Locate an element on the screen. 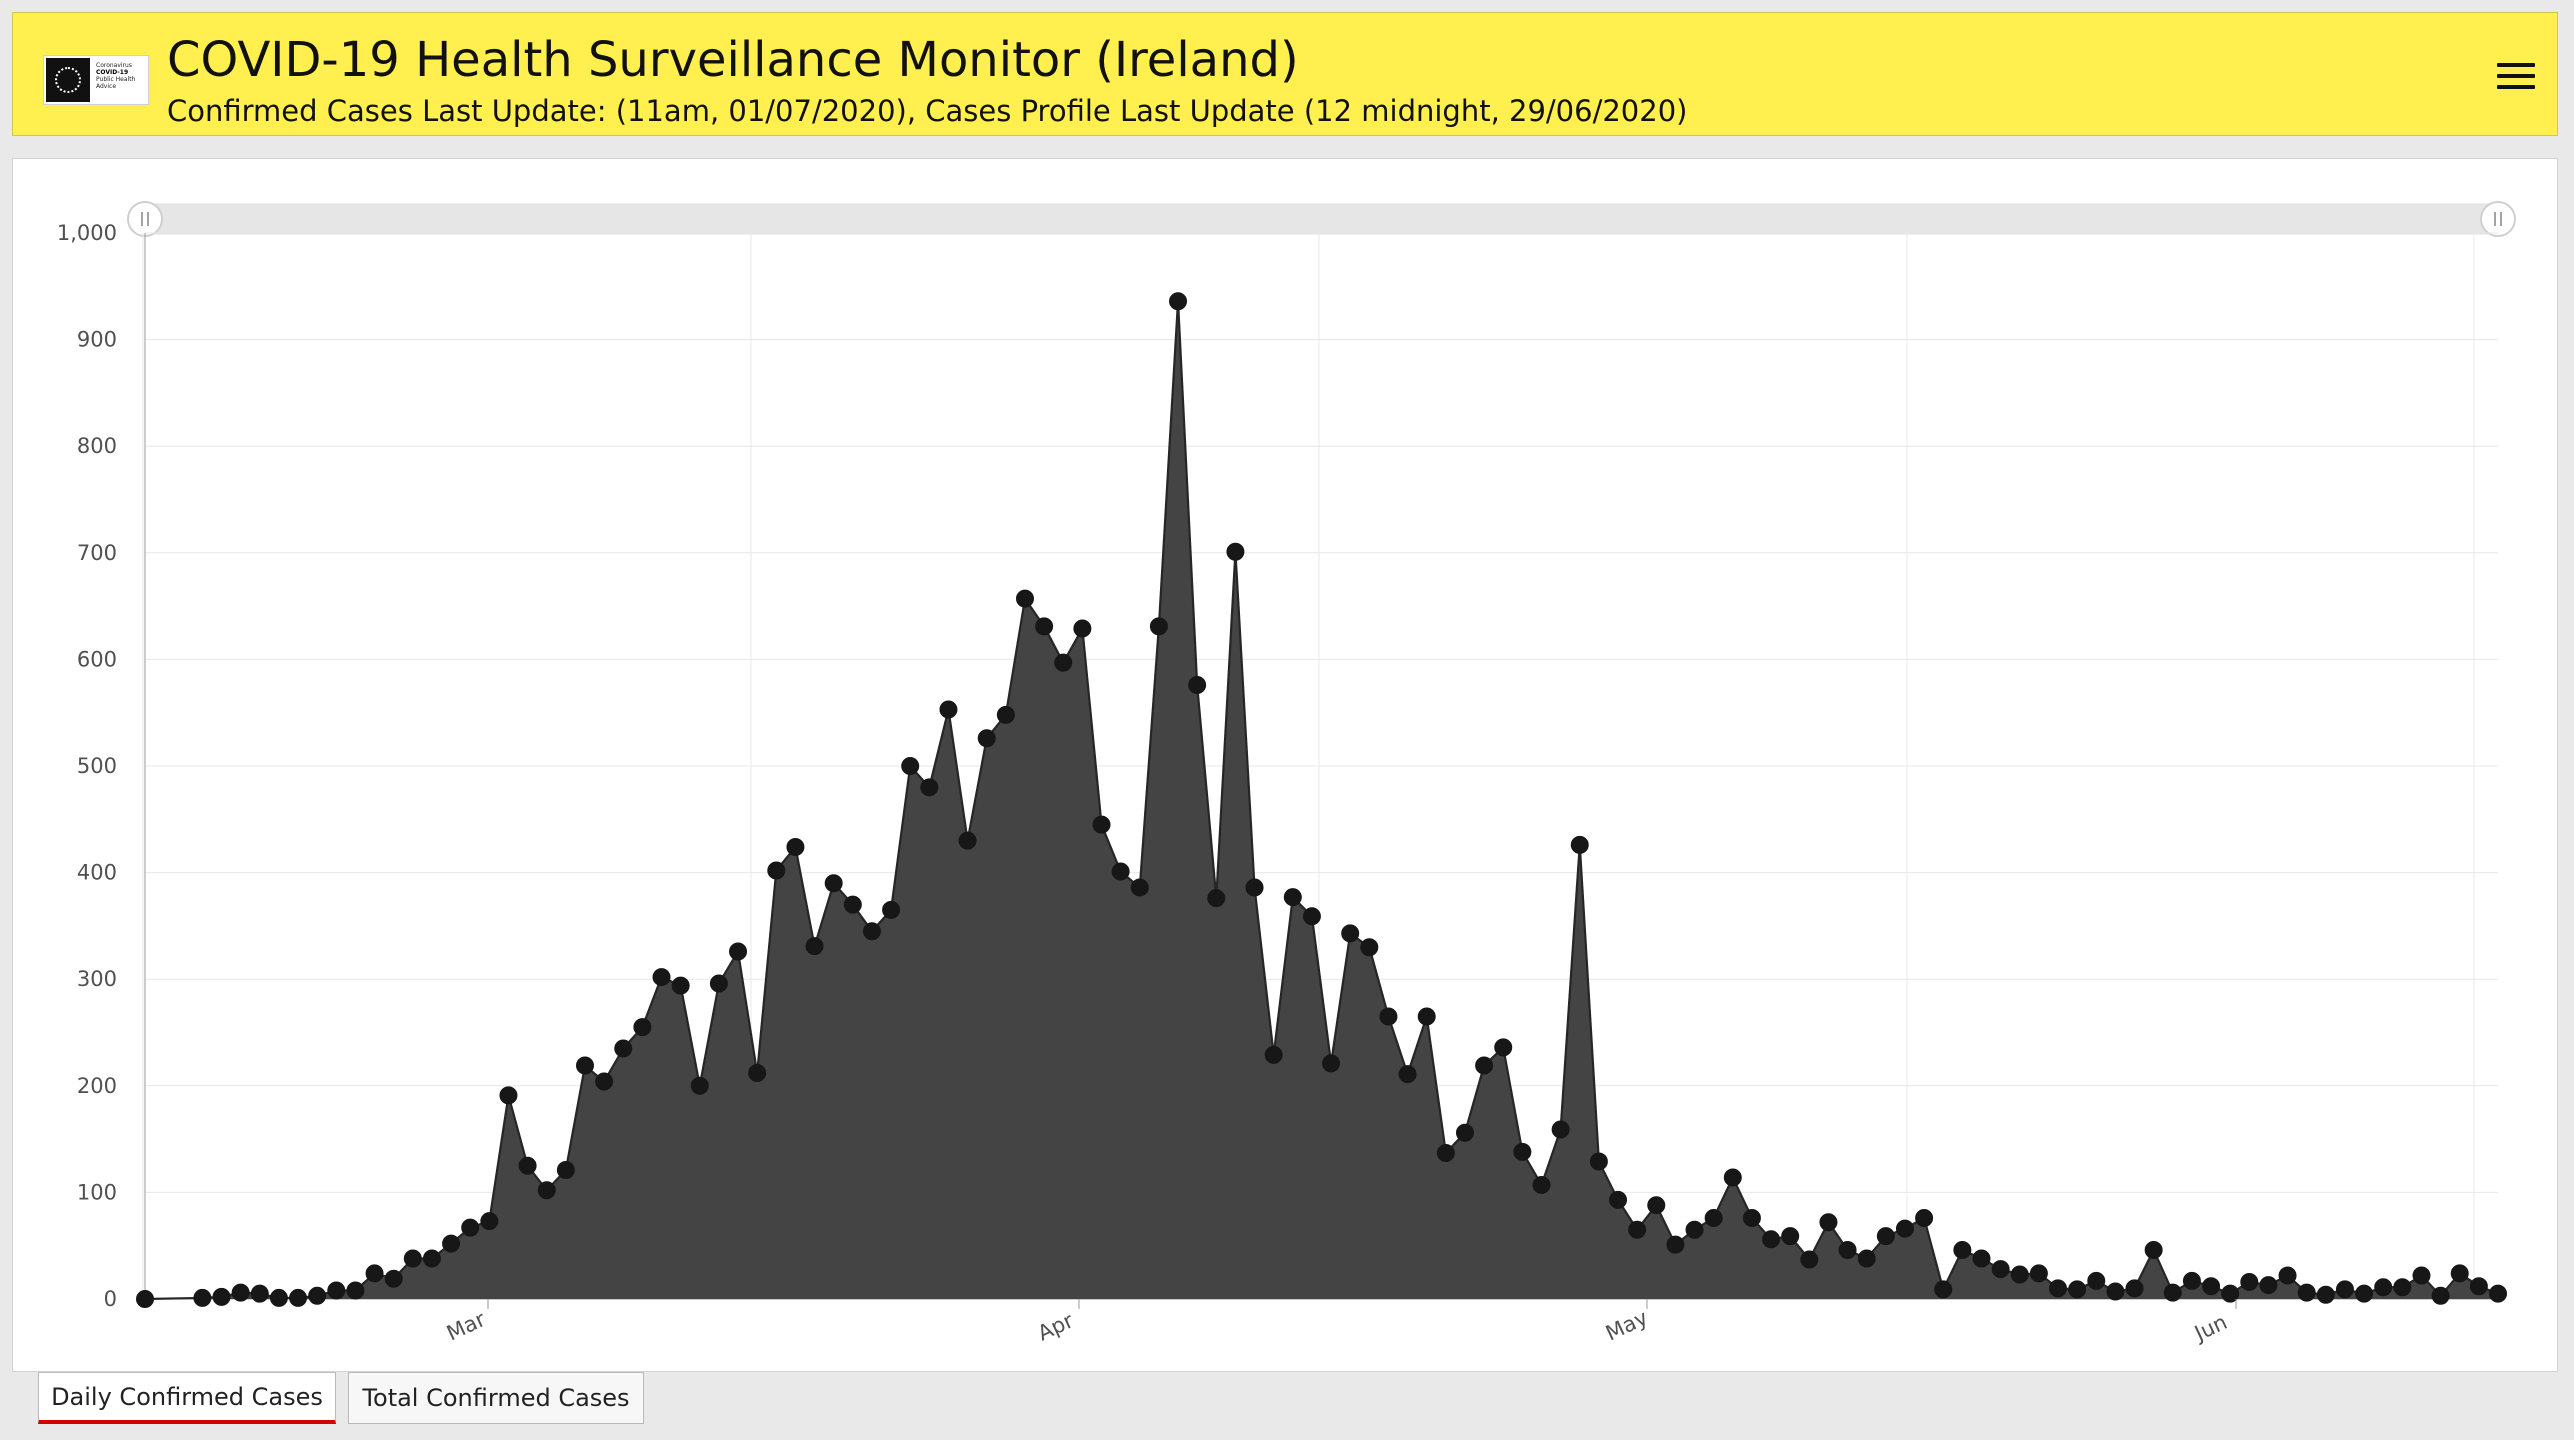 This screenshot has width=2574, height=1440. scrollbar-right-handle is located at coordinates (2498, 219).